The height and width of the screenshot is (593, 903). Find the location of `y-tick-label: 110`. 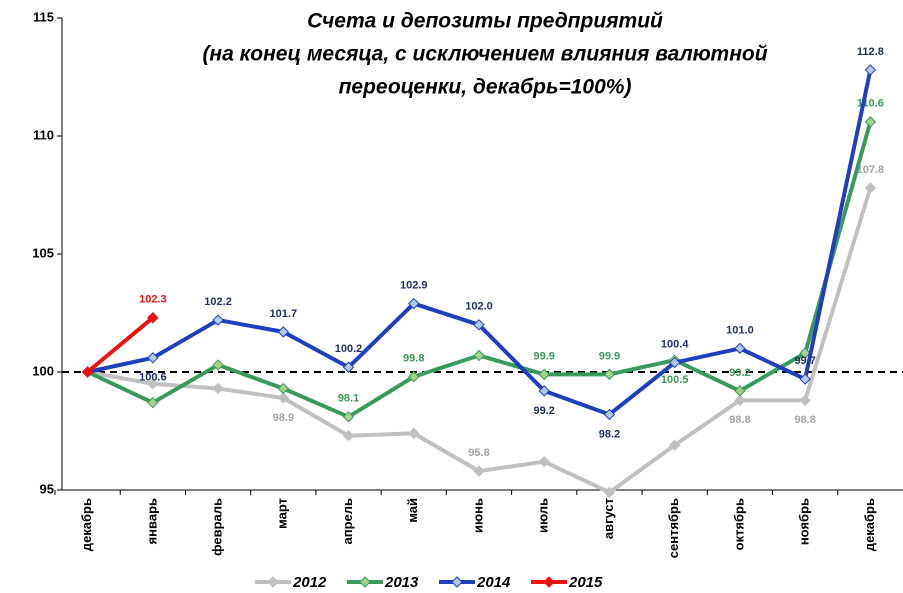

y-tick-label: 110 is located at coordinates (43, 134).